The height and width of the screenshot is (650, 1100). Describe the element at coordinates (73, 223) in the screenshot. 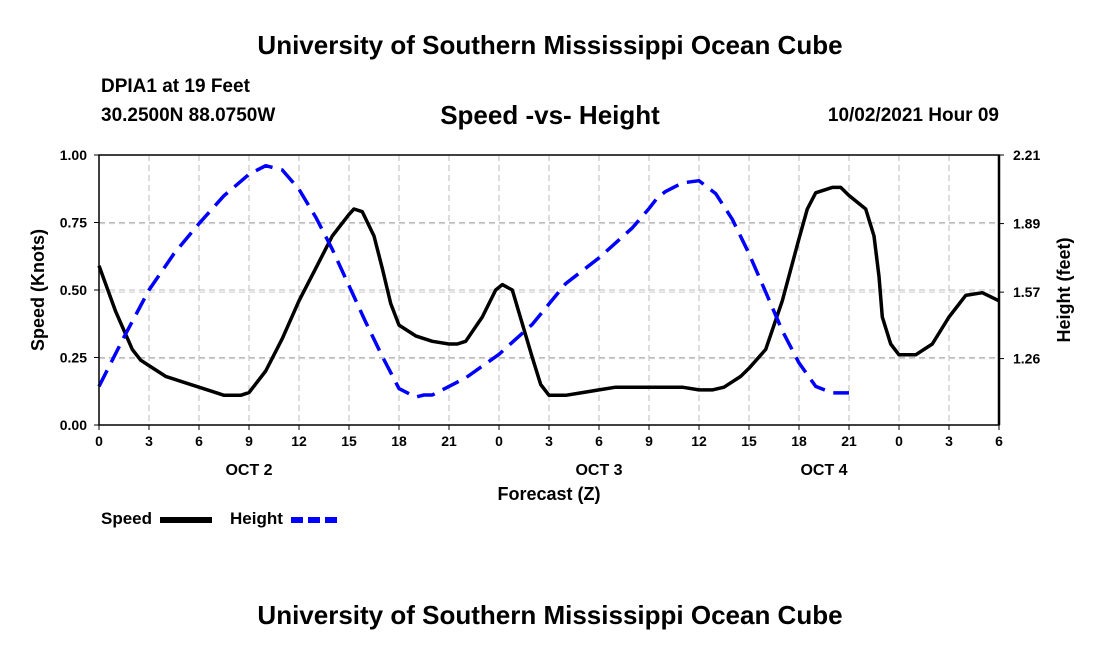

I see `y-tick-label: 0.75` at that location.